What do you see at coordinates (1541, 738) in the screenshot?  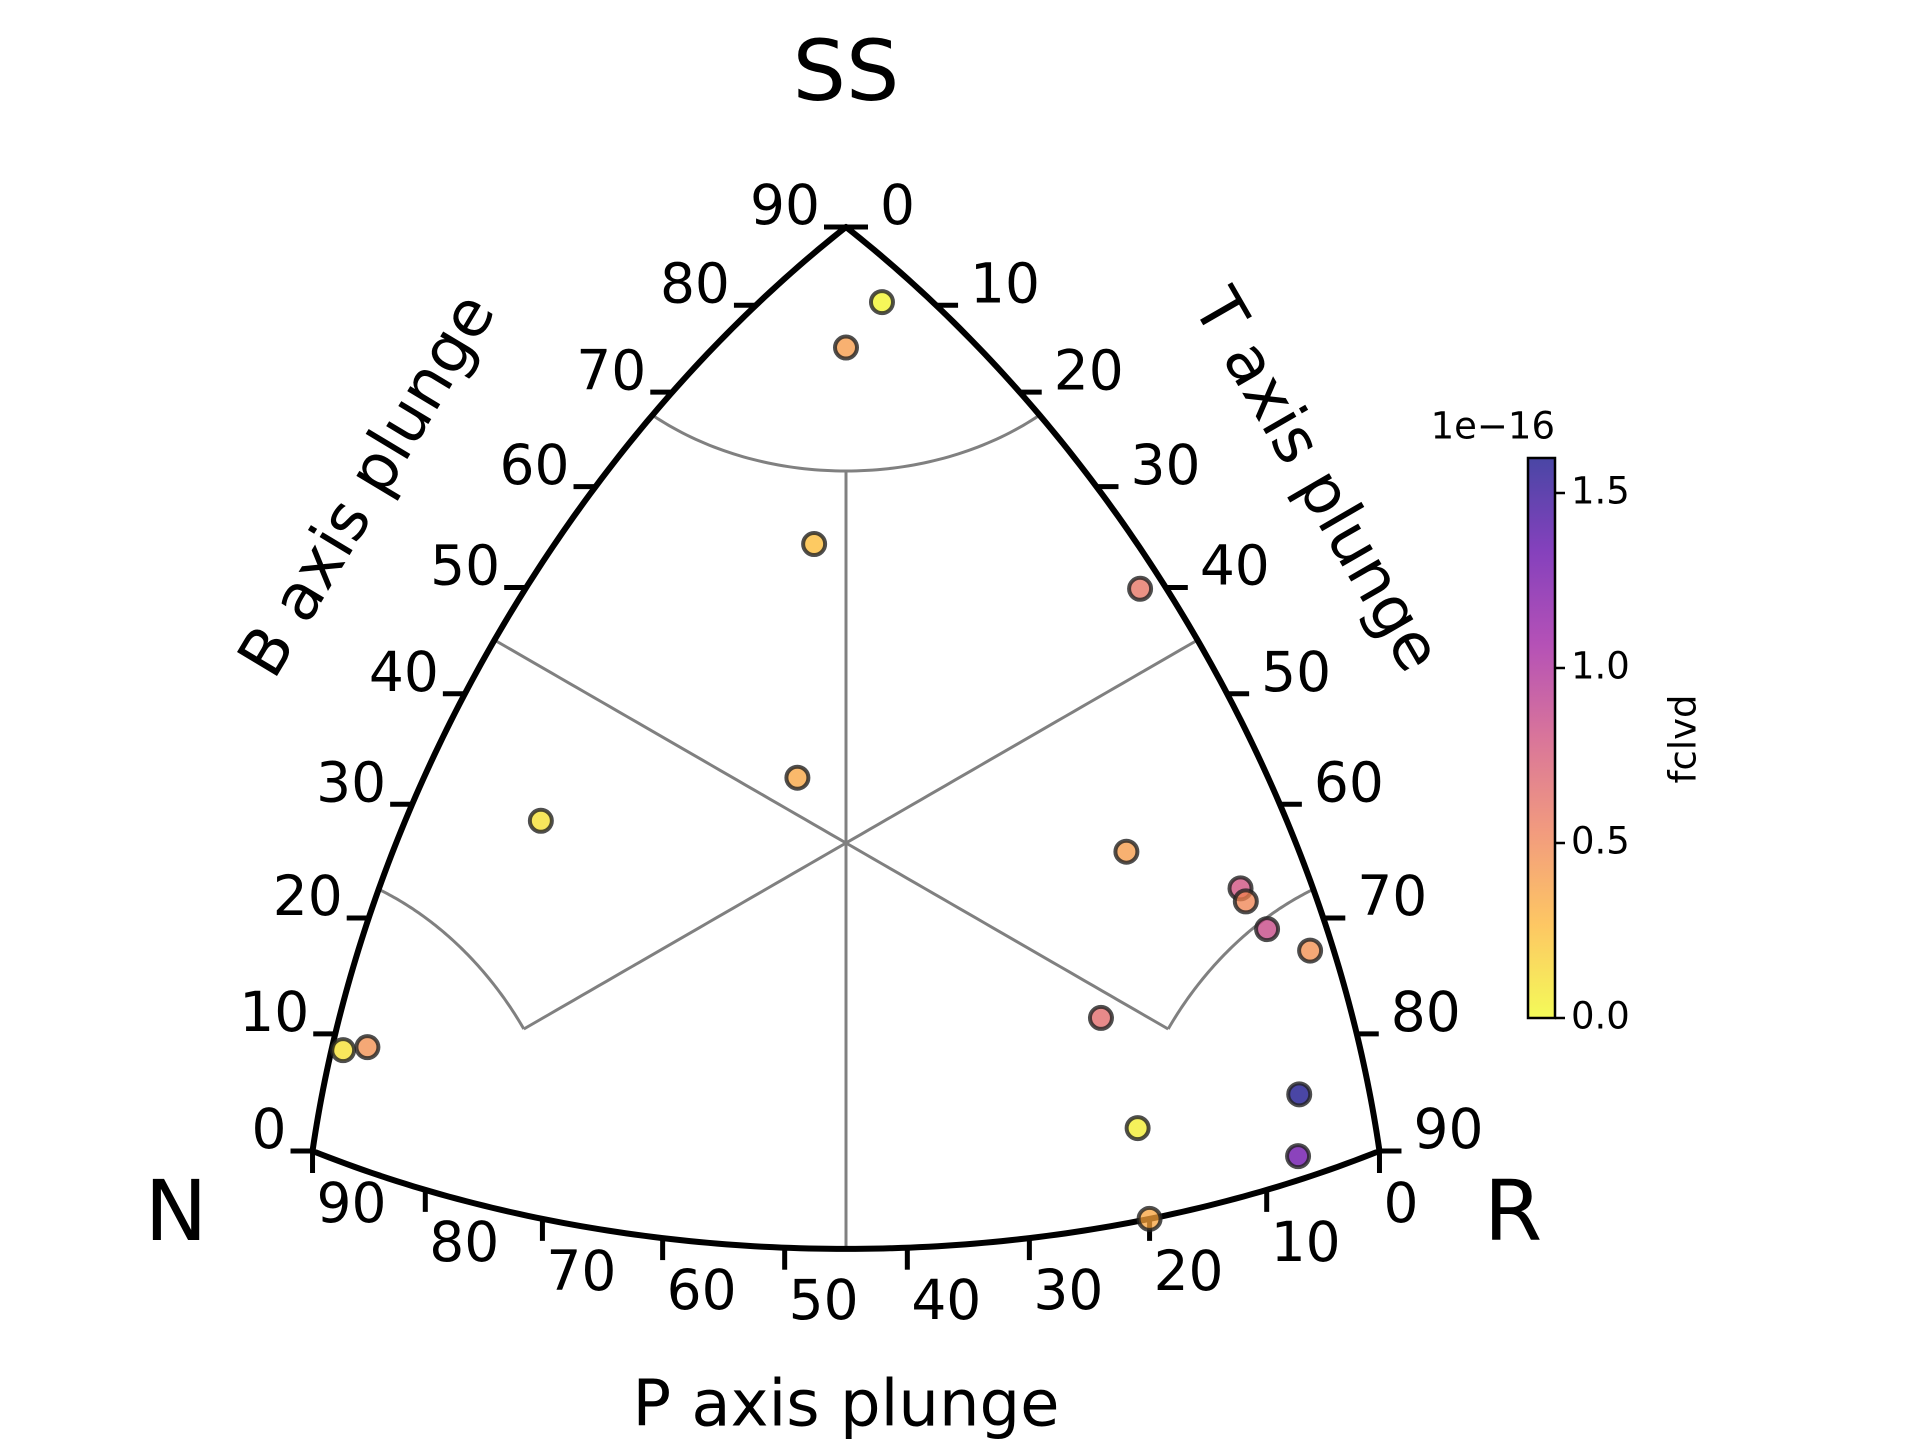 I see `colorbar` at bounding box center [1541, 738].